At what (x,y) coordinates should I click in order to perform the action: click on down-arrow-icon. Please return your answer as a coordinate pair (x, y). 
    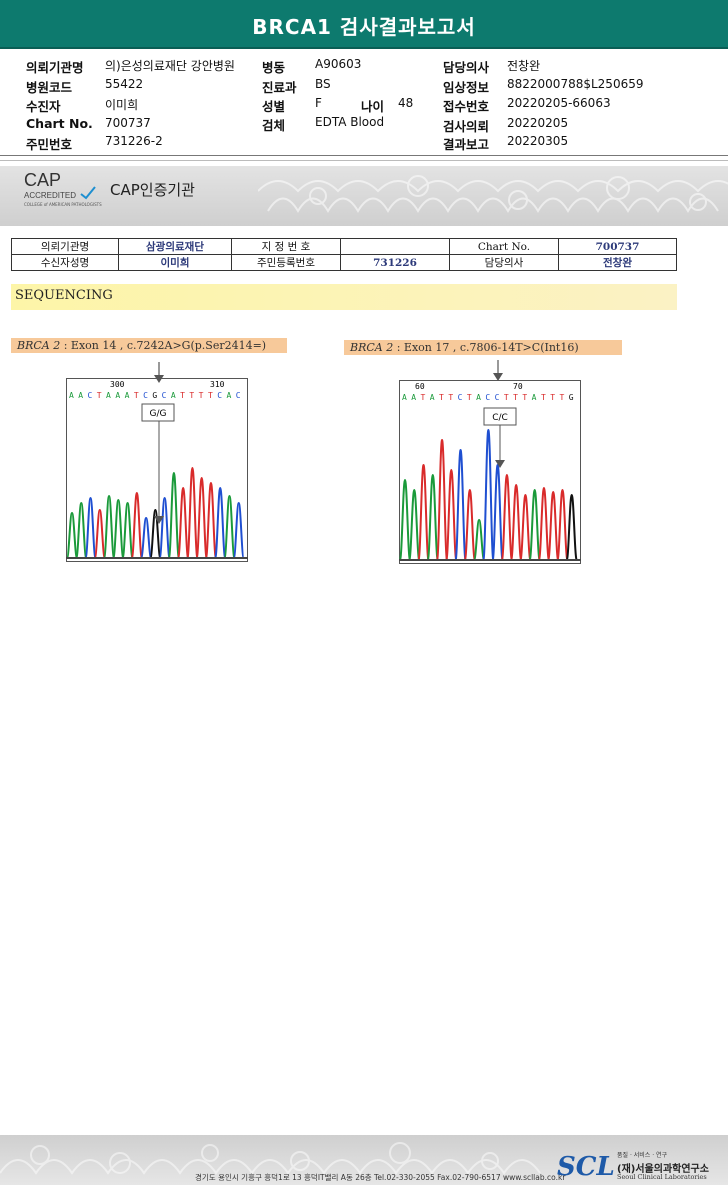
    Looking at the image, I should click on (498, 370).